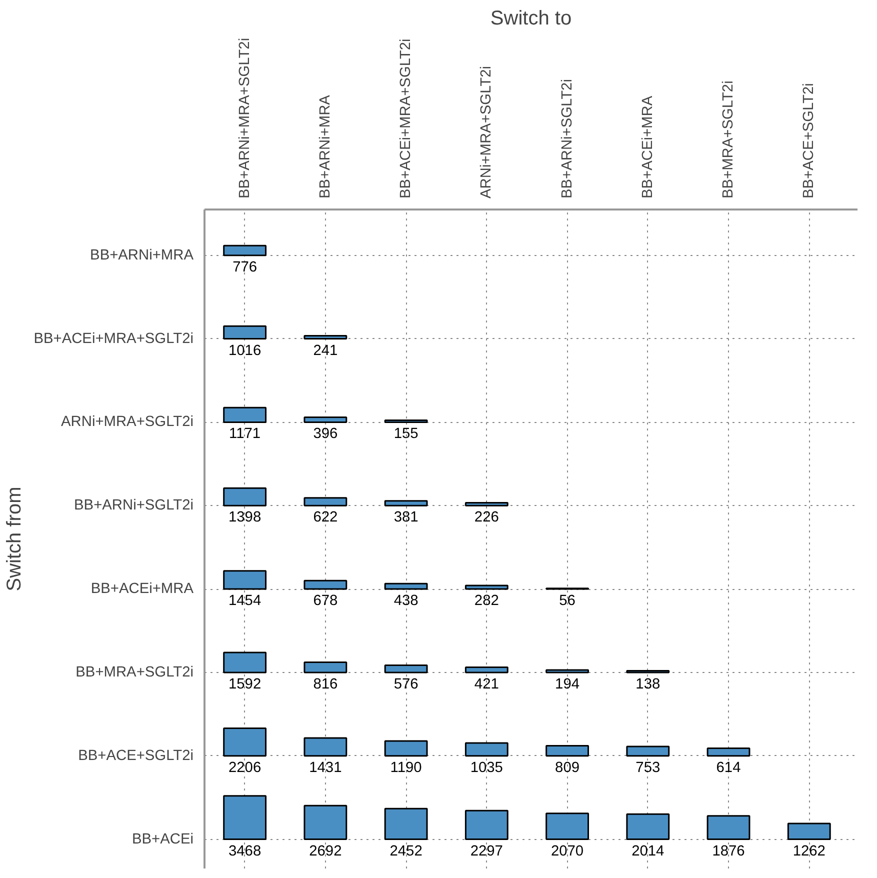  I want to click on data-label: 622, so click(325, 518).